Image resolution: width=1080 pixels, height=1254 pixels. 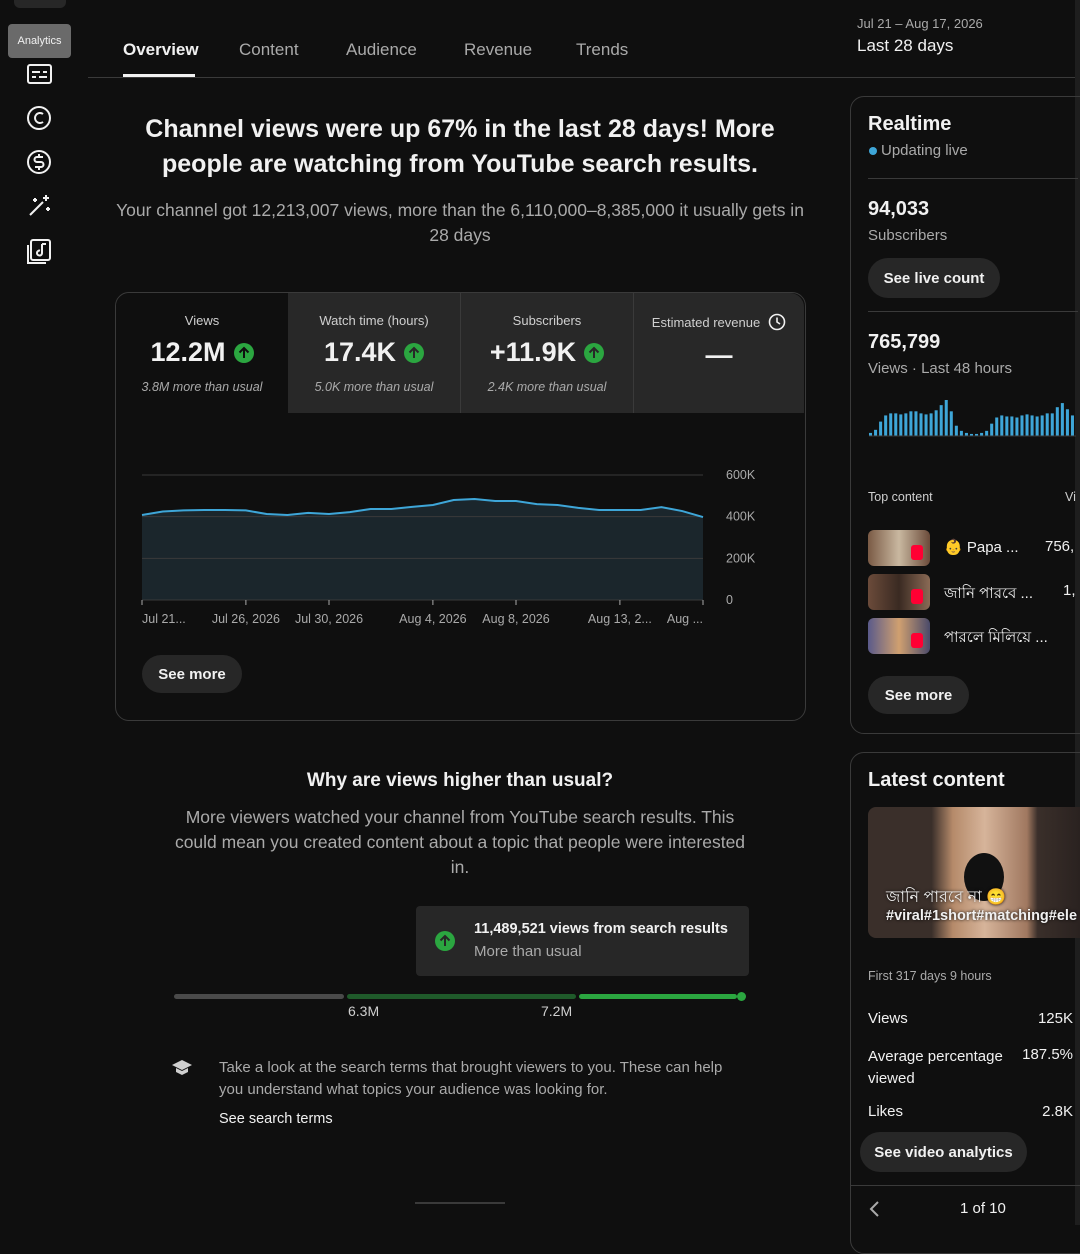 I want to click on period: First 317 days 9 hours, so click(x=930, y=976).